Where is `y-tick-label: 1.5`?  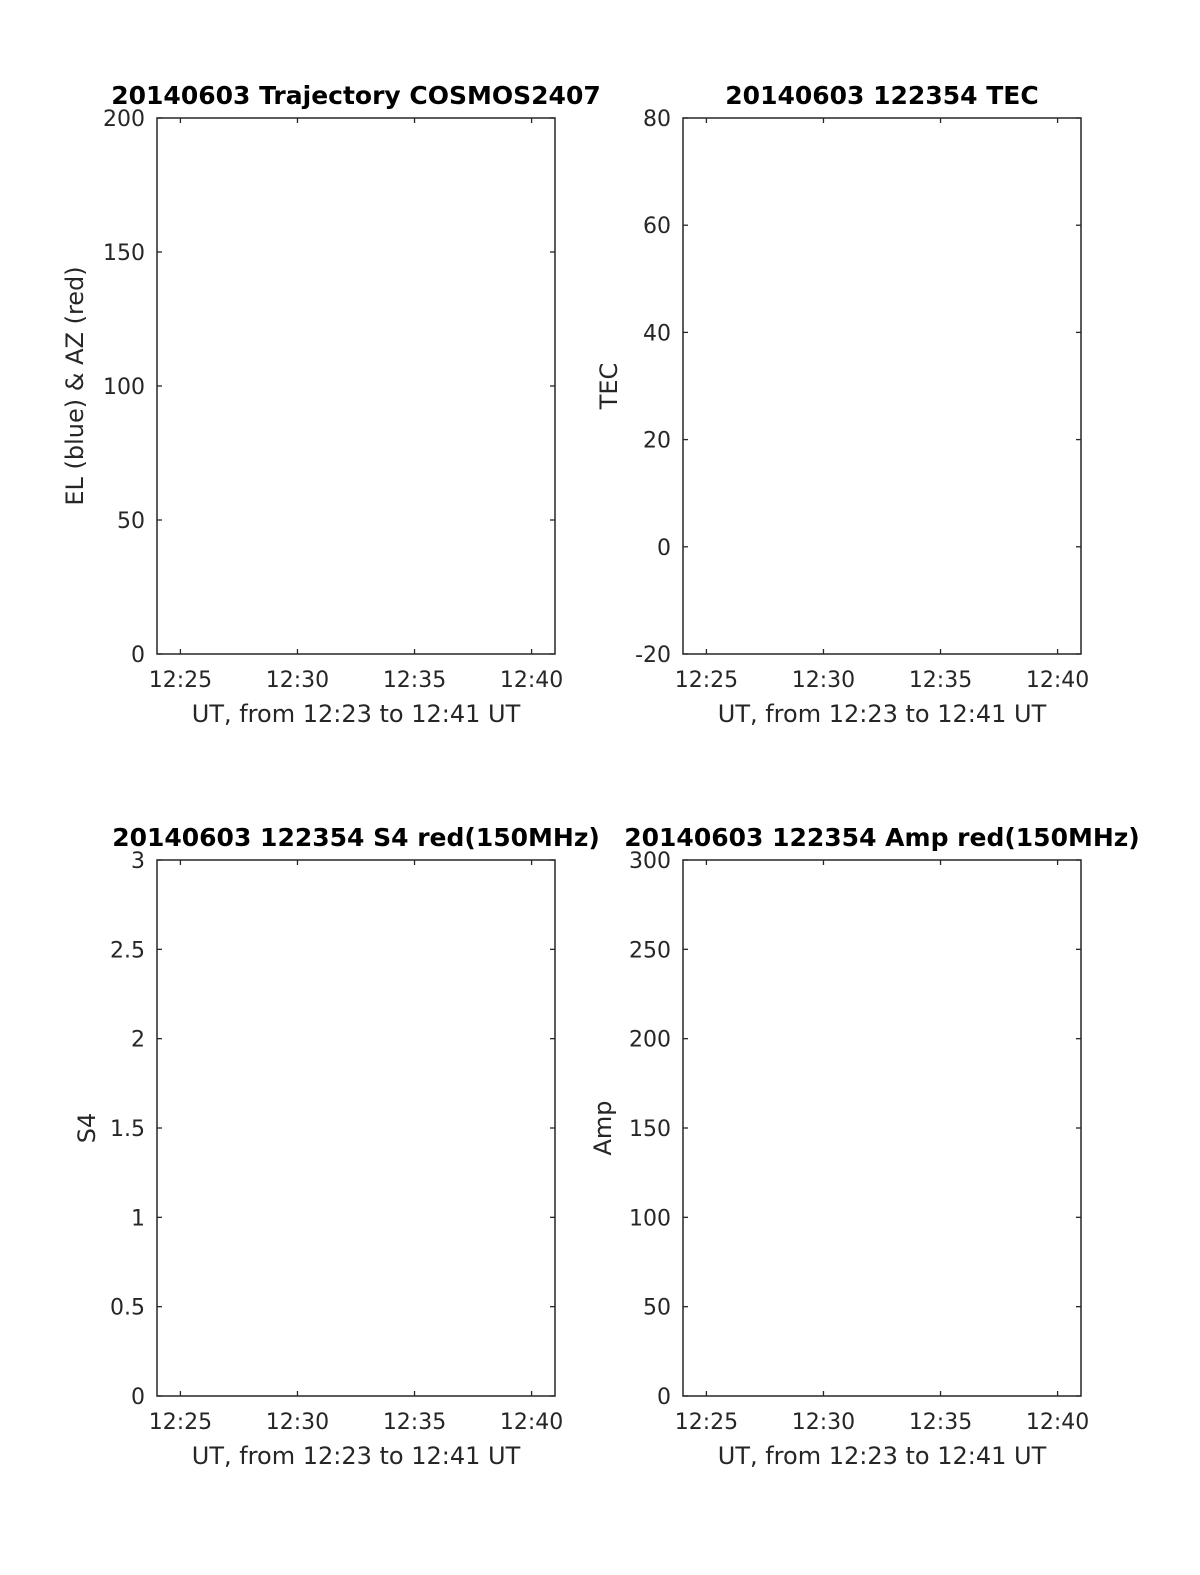 y-tick-label: 1.5 is located at coordinates (127, 1129).